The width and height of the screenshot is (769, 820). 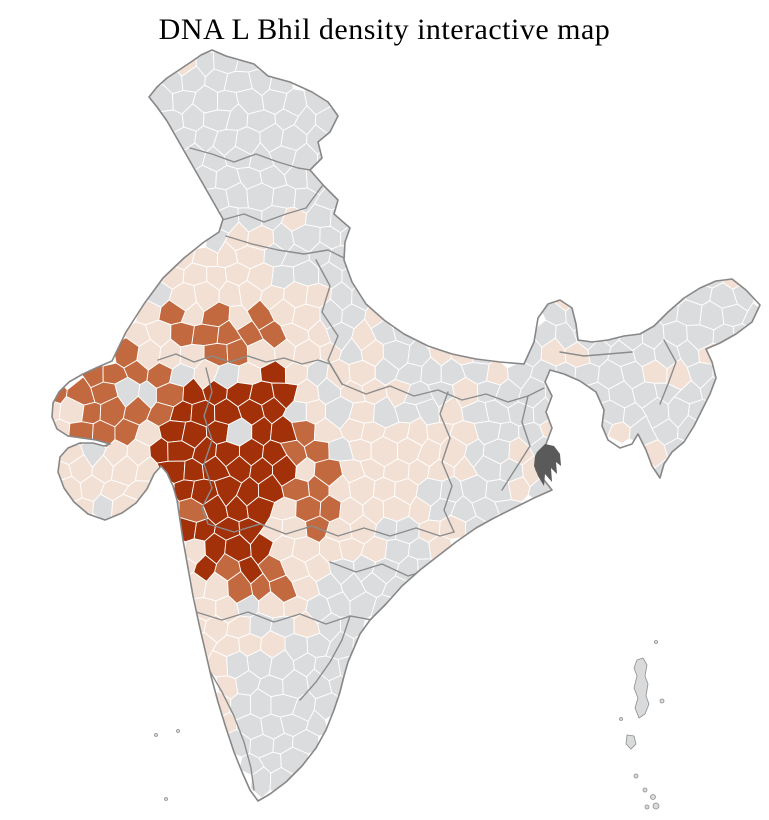 I want to click on little-andaman-island, so click(x=631, y=742).